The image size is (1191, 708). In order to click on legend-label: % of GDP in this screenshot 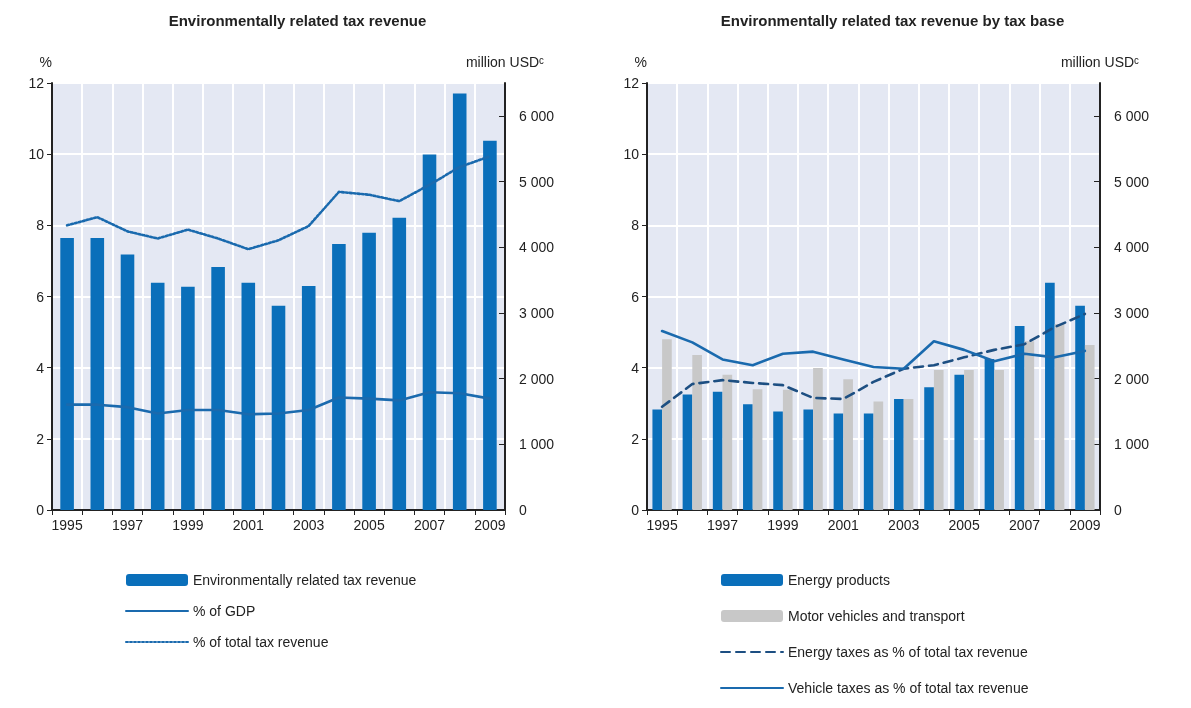, I will do `click(224, 611)`.